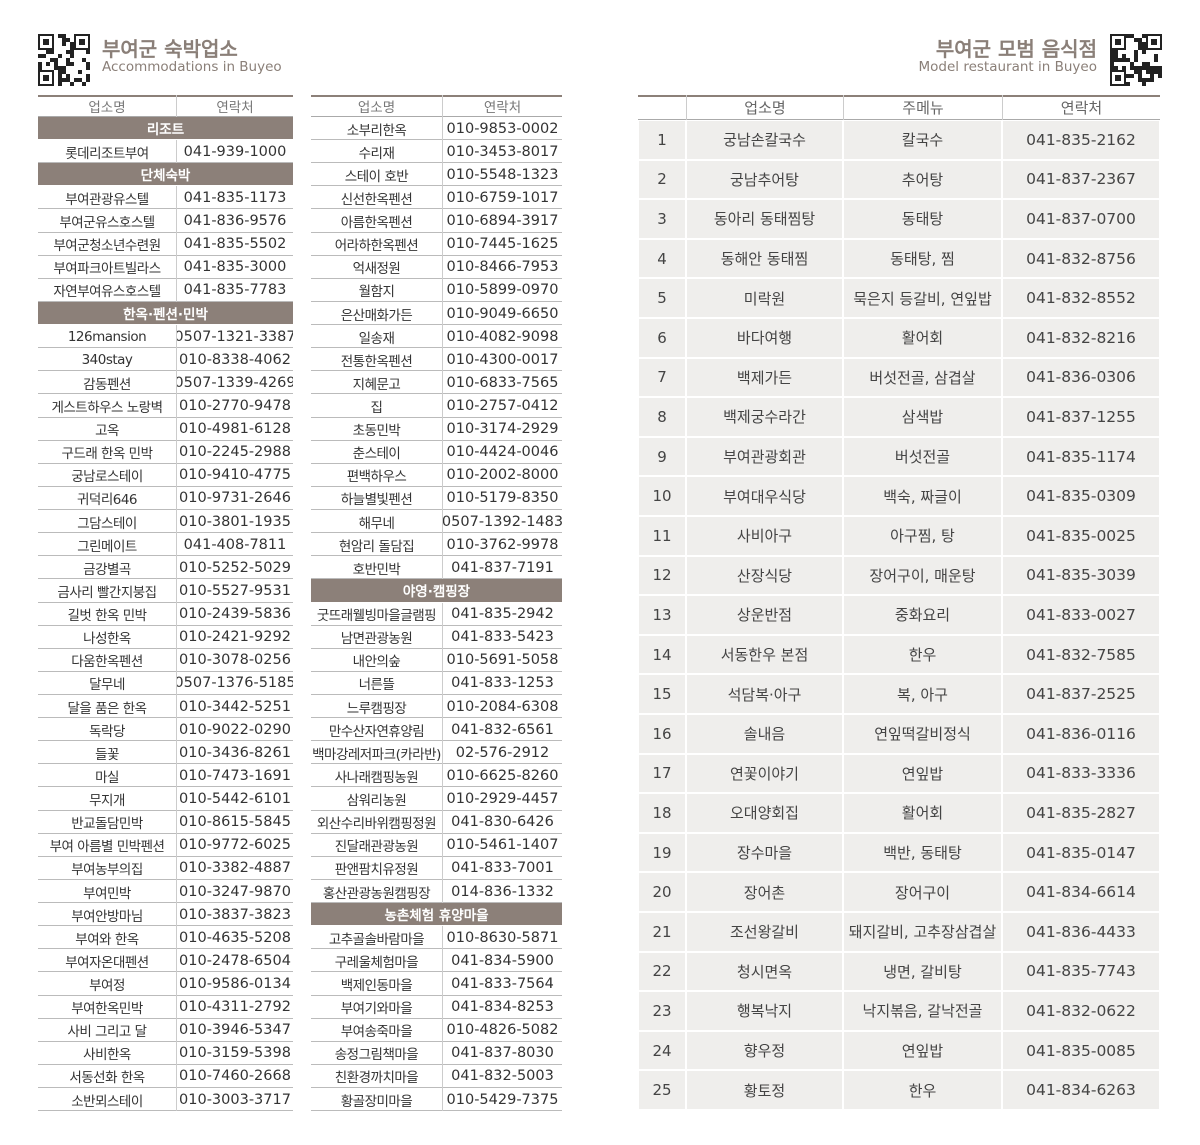 The height and width of the screenshot is (1145, 1200). I want to click on header-cell: 연락처, so click(1081, 107).